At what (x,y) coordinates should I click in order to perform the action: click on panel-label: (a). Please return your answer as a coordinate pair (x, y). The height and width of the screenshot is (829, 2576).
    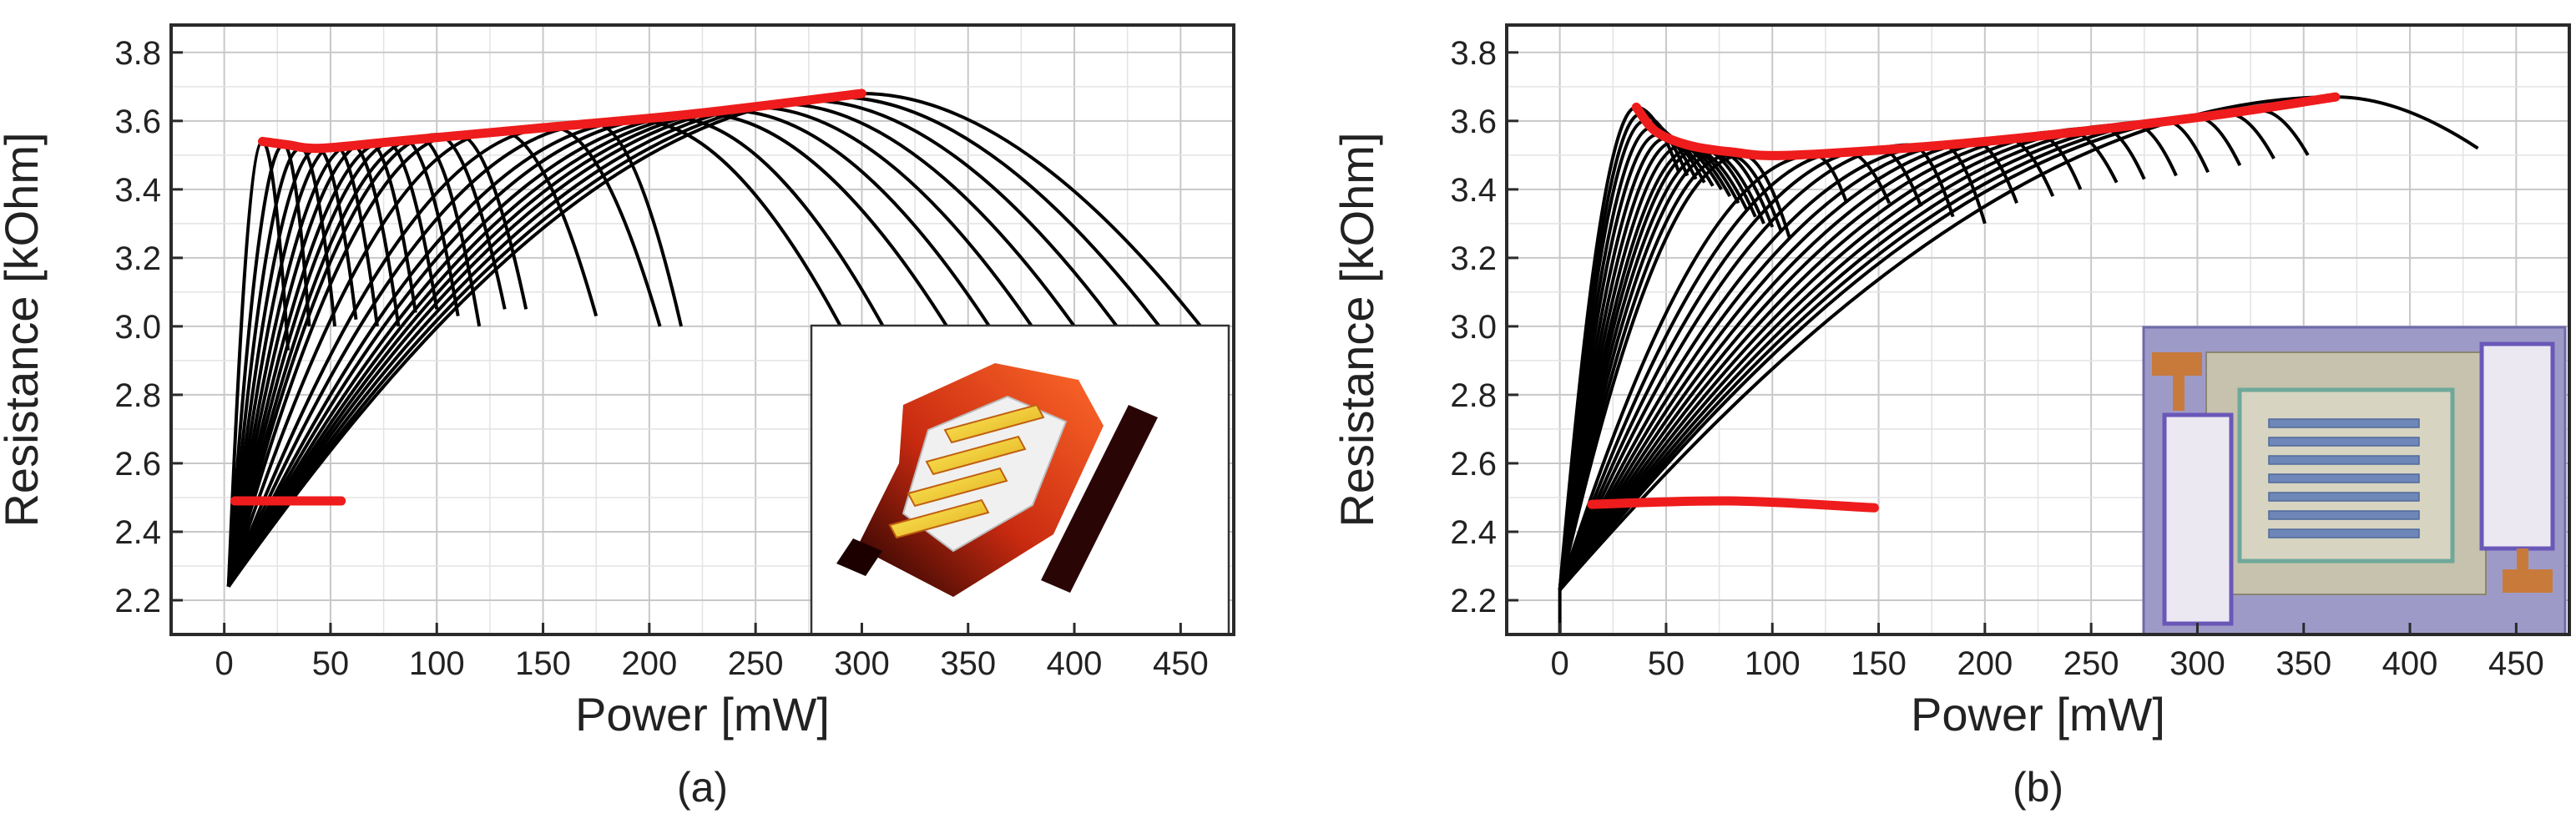
    Looking at the image, I should click on (702, 787).